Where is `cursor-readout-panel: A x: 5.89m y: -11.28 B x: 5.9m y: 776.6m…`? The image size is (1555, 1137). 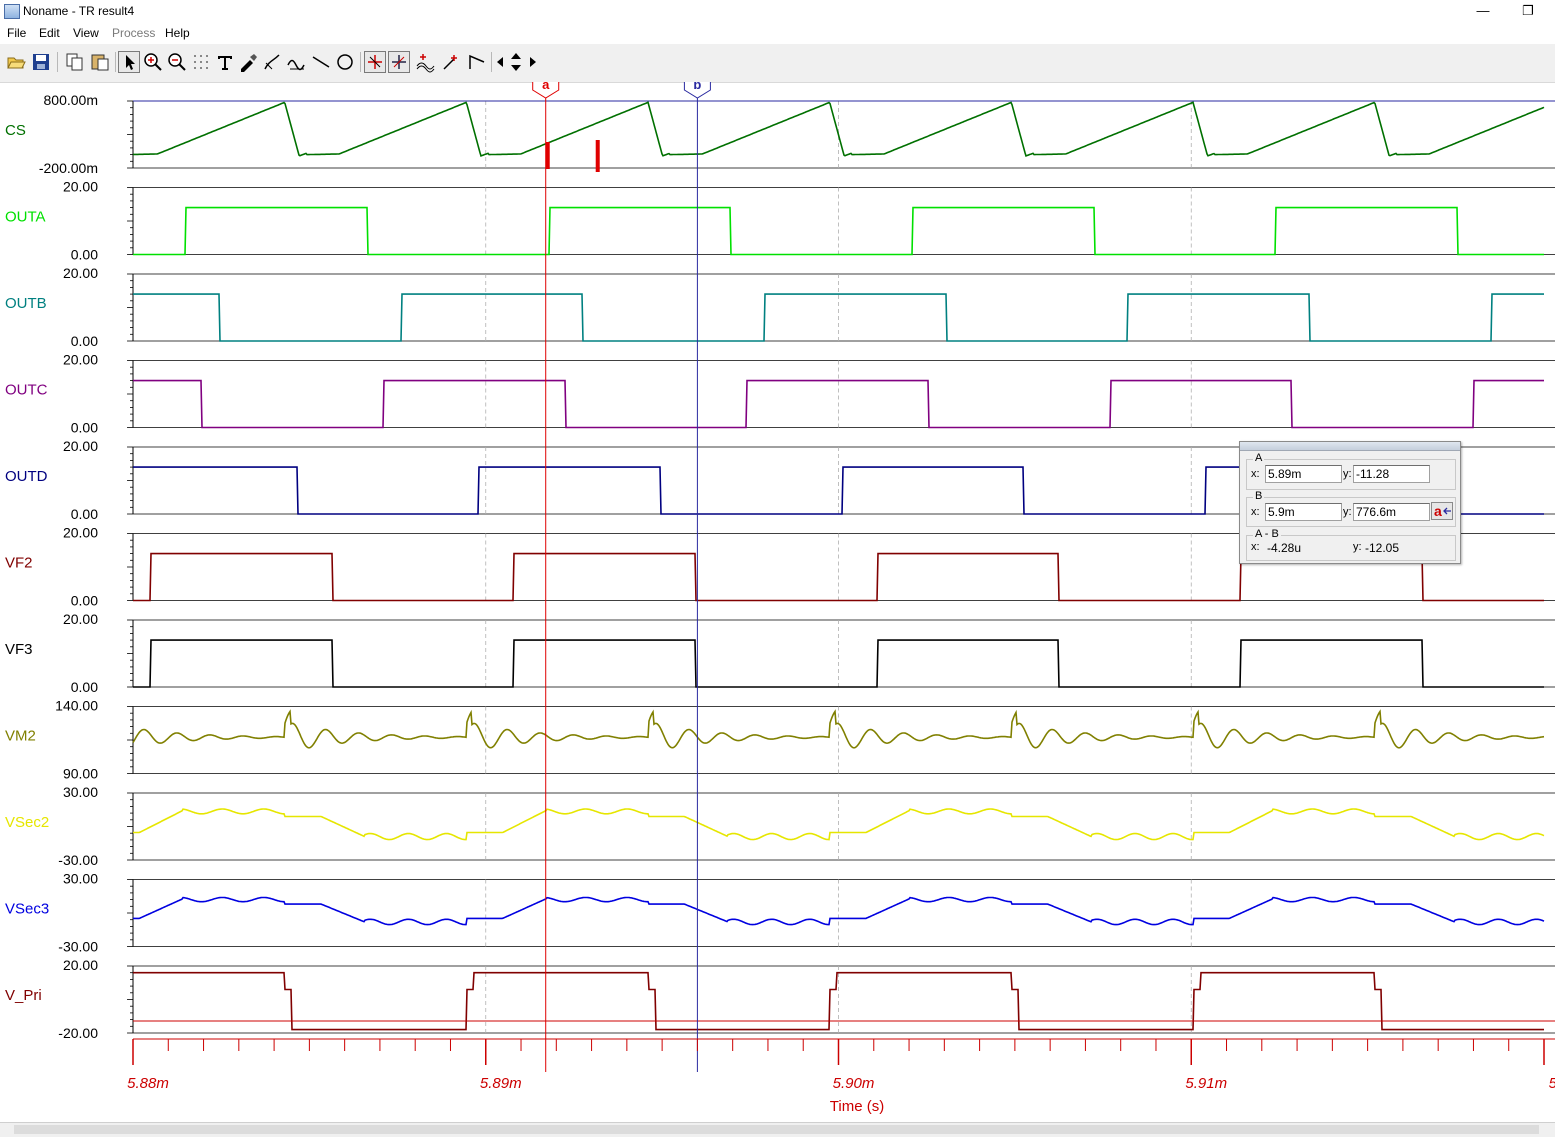
cursor-readout-panel: A x: 5.89m y: -11.28 B x: 5.9m y: 776.6m… is located at coordinates (1350, 502).